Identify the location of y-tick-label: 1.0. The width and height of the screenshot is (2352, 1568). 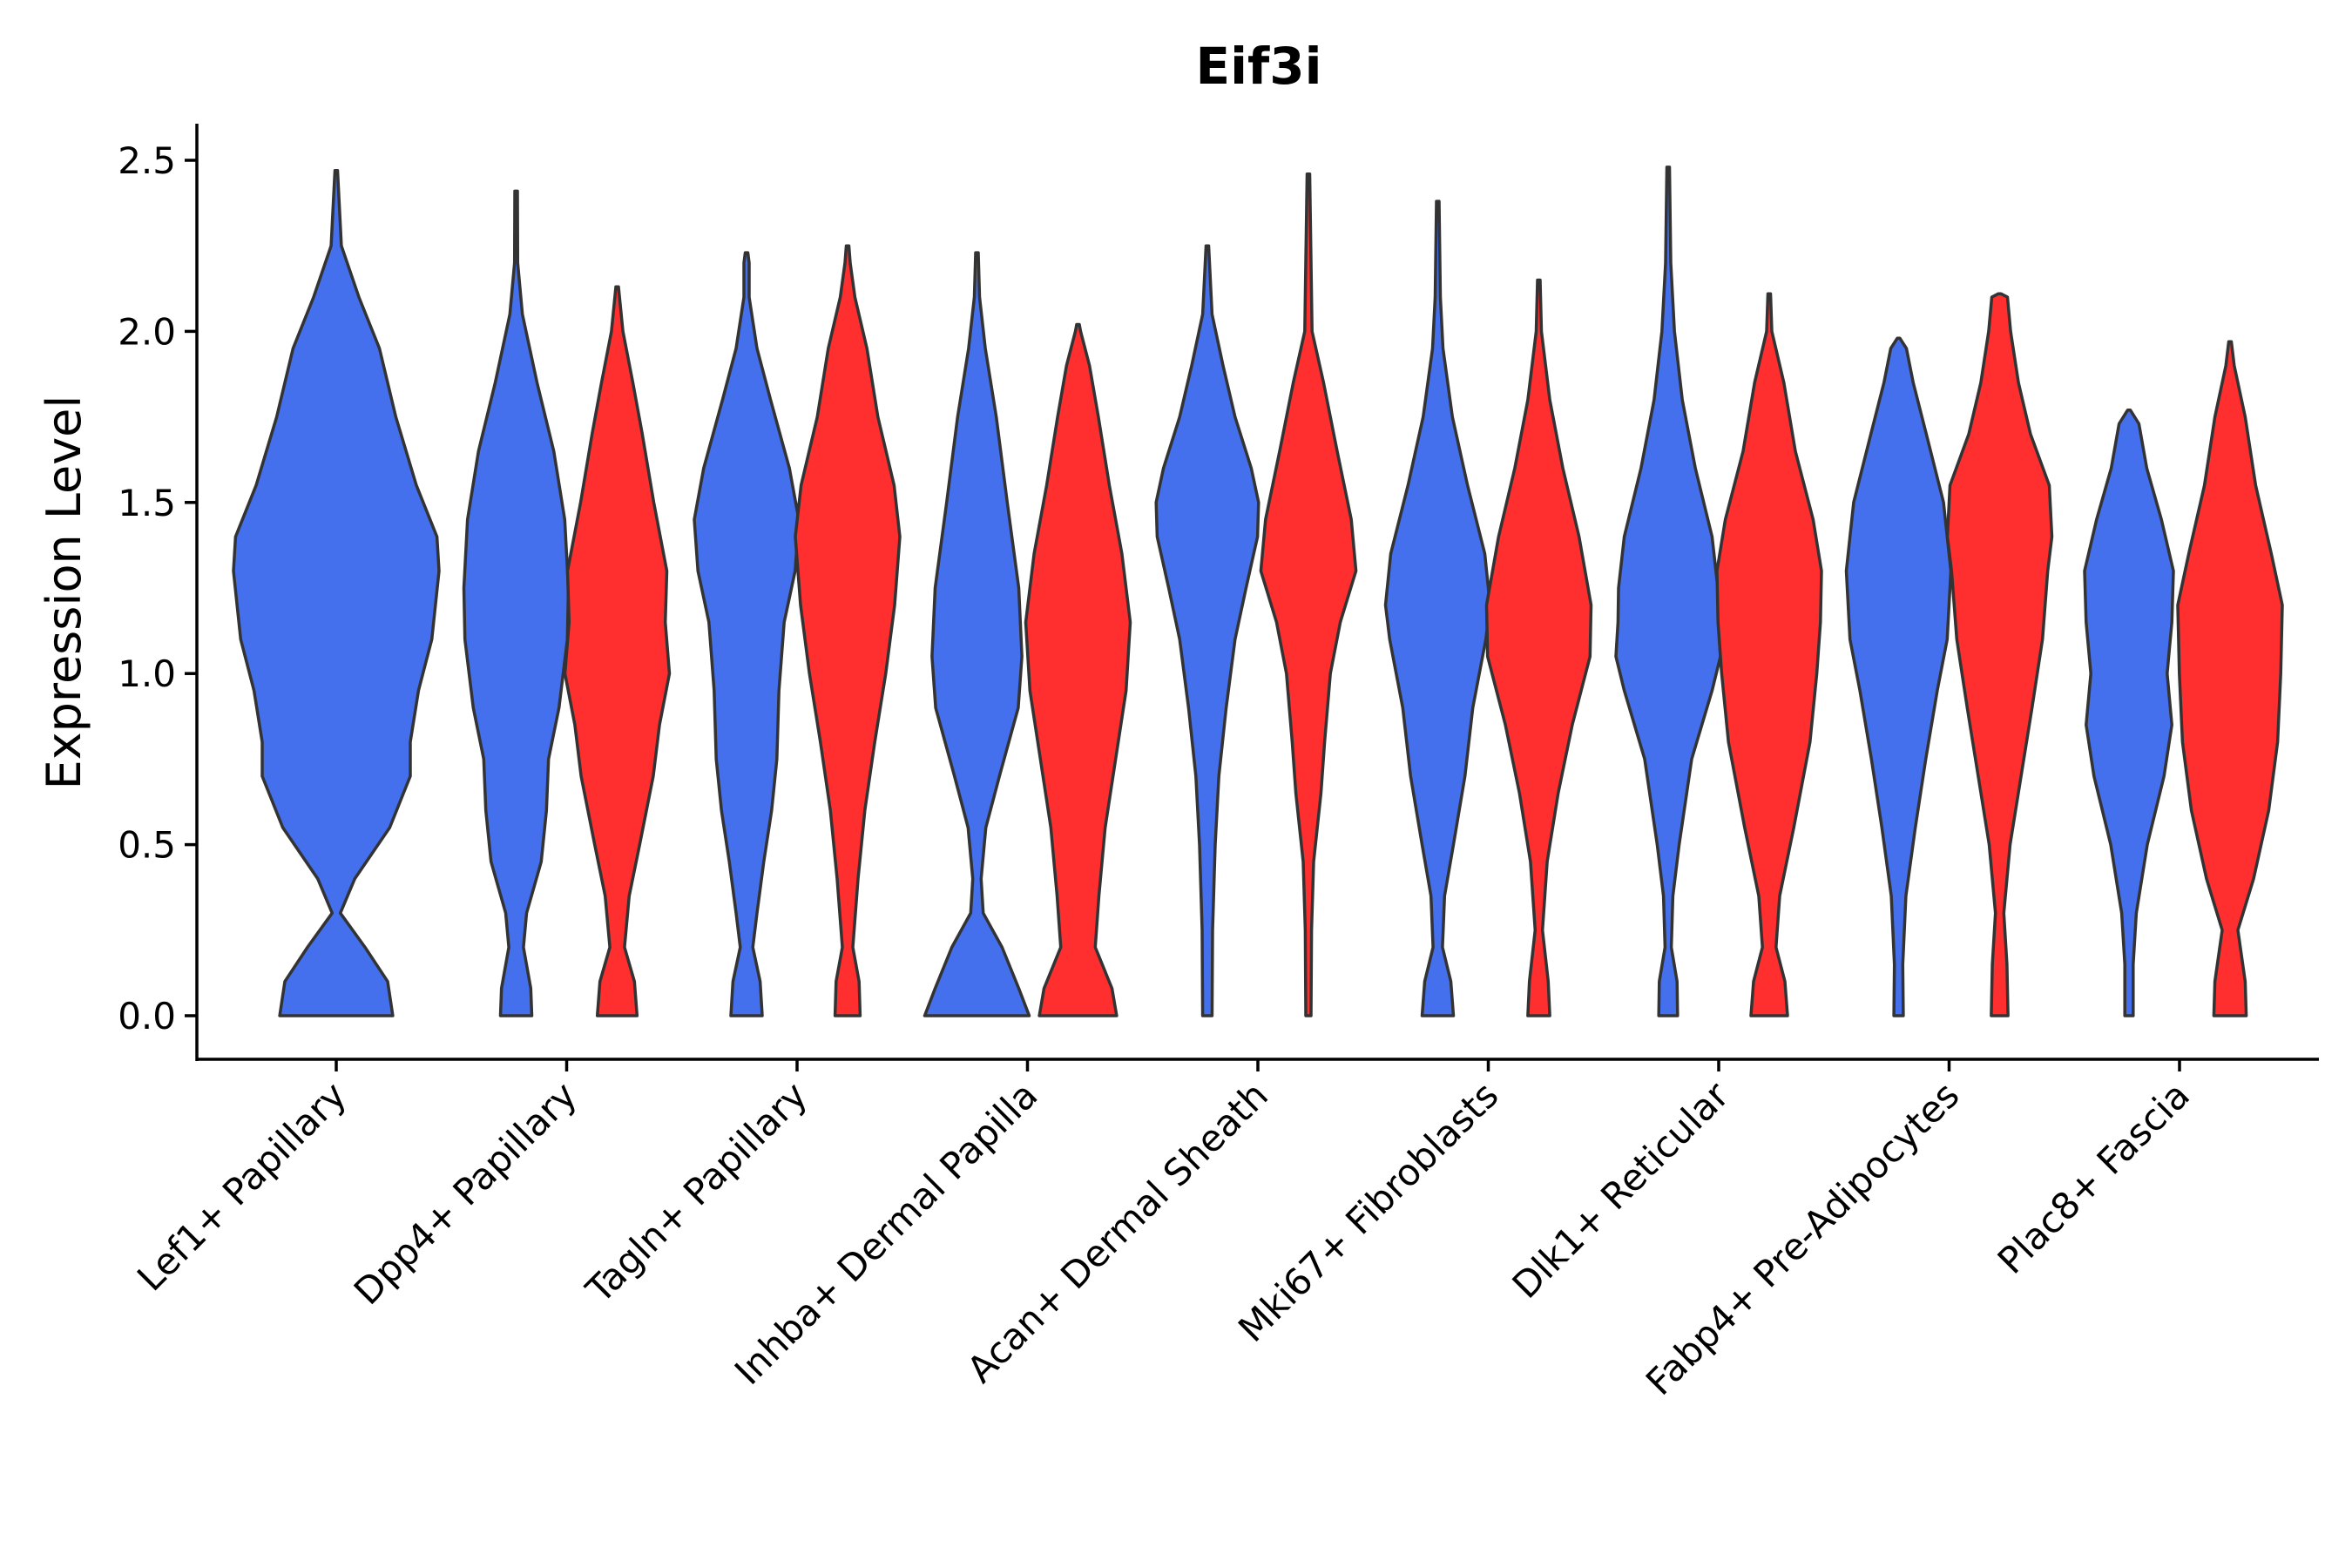
(147, 673).